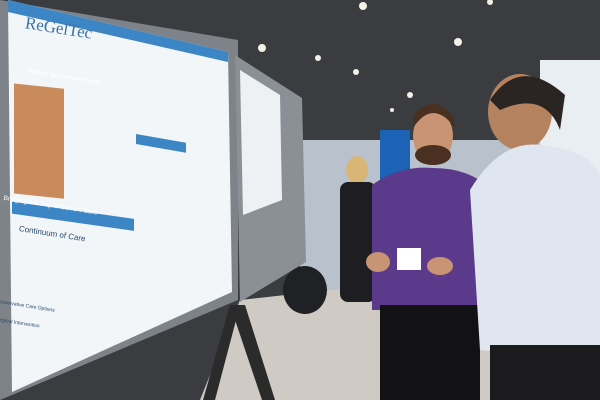 The height and width of the screenshot is (400, 600). What do you see at coordinates (118, 31) in the screenshot?
I see `poster-header` at bounding box center [118, 31].